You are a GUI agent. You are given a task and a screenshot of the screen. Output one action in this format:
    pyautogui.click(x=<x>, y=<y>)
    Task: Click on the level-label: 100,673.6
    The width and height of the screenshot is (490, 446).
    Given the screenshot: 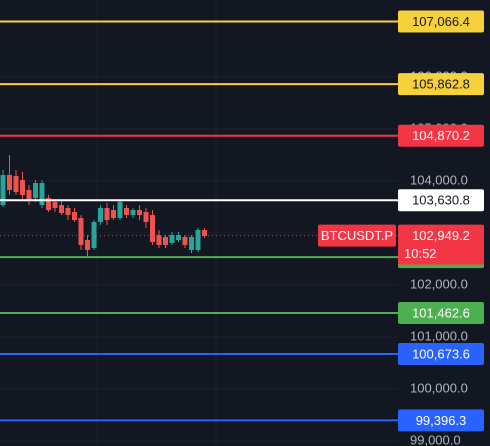 What is the action you would take?
    pyautogui.click(x=441, y=353)
    